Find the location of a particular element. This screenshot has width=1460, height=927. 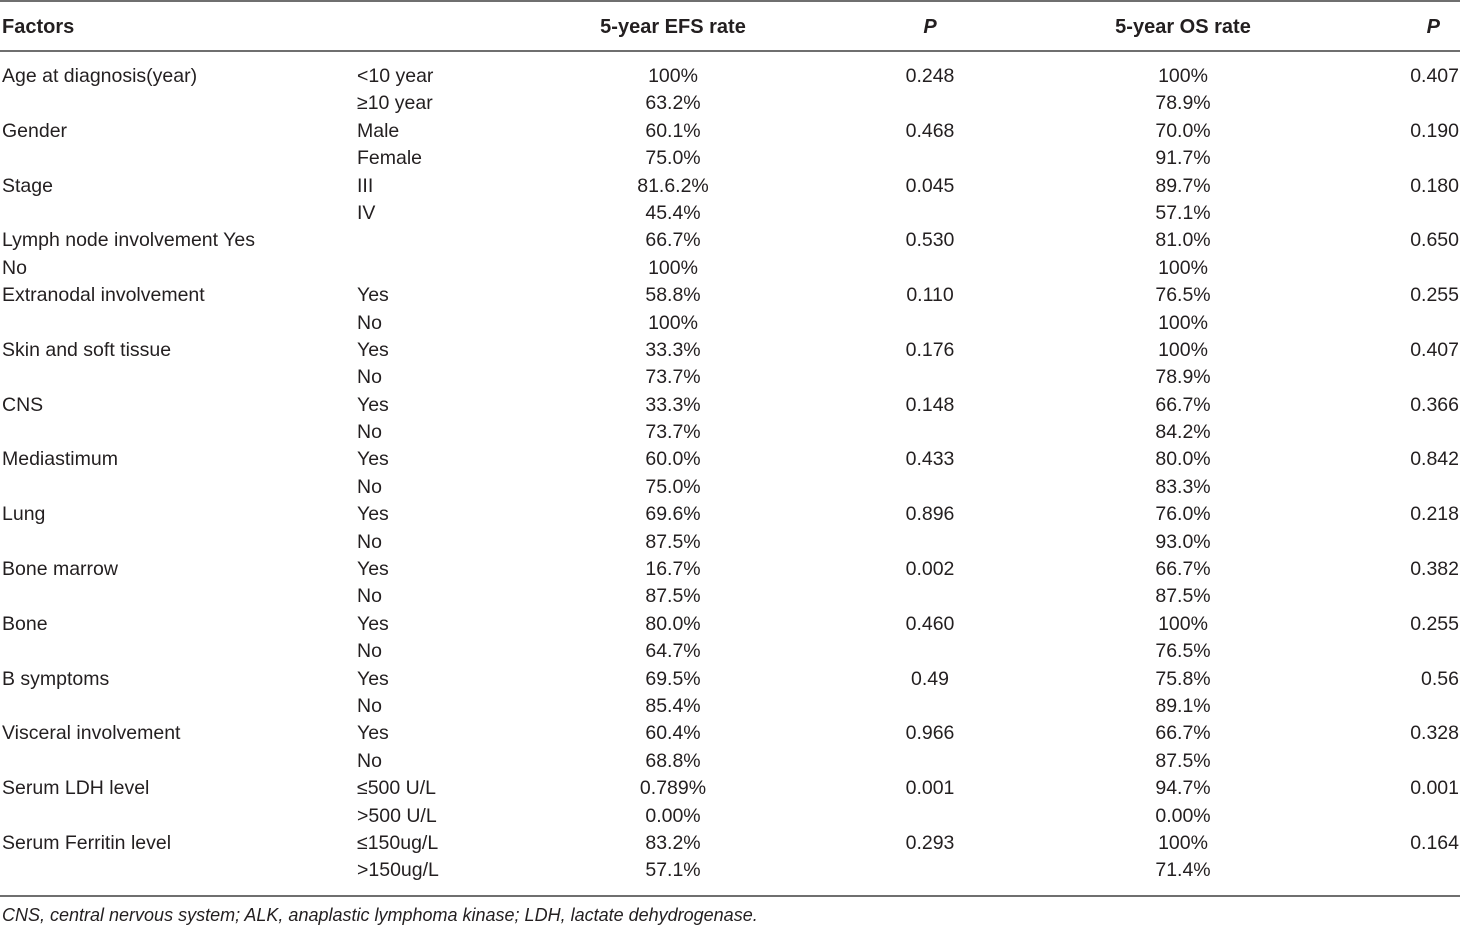

efs-rate-cell: 87.5% is located at coordinates (673, 596).